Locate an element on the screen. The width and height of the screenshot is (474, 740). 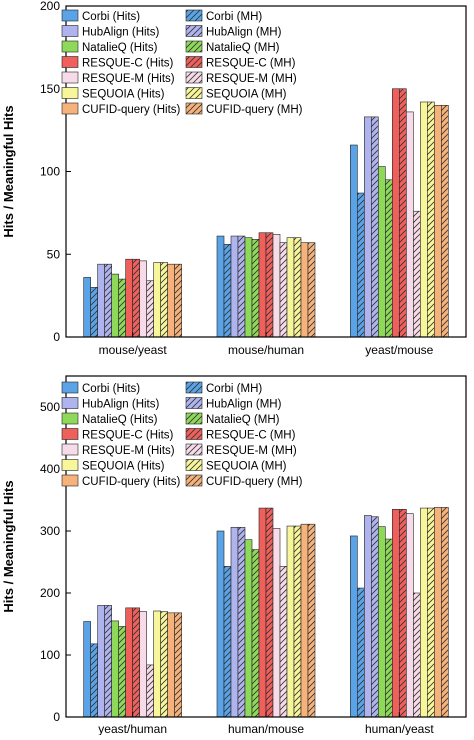
bar-yeast-human-s11 is located at coordinates (164, 664).